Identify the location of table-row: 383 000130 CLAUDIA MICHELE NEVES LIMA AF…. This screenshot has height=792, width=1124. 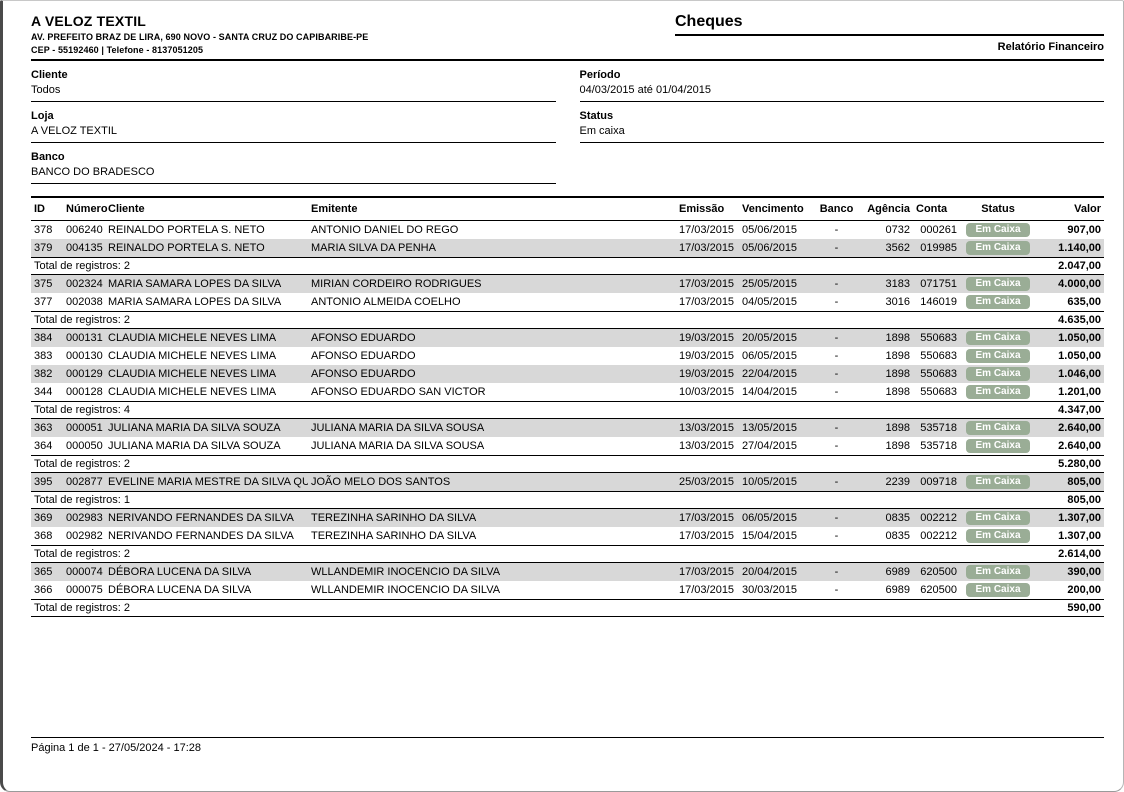
(567, 356).